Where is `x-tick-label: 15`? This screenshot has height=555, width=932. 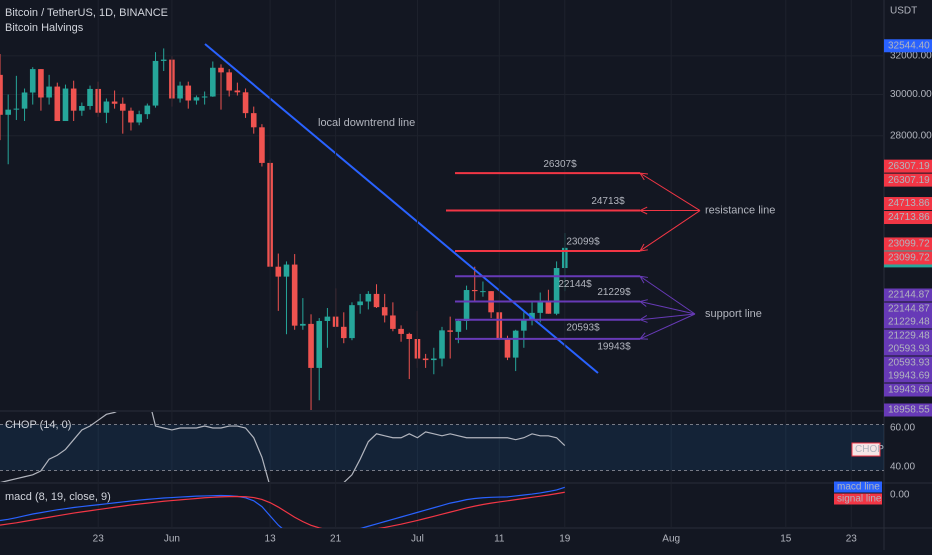
x-tick-label: 15 is located at coordinates (786, 539).